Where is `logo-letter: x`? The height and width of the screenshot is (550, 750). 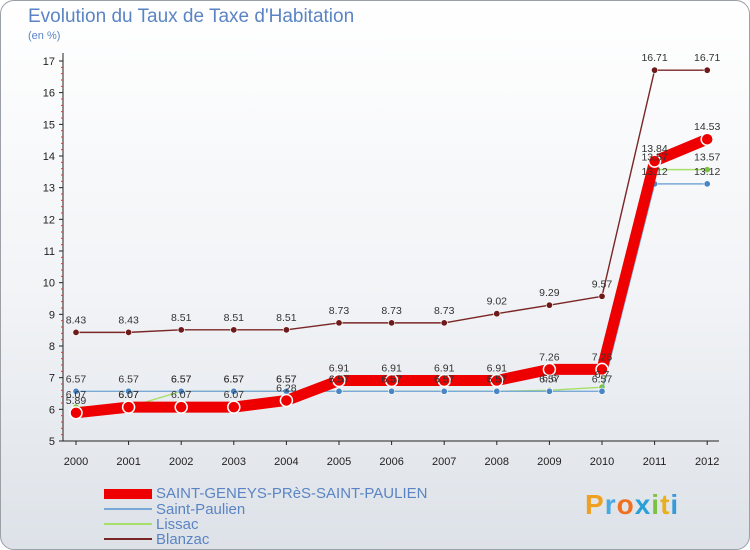
logo-letter: x is located at coordinates (643, 504).